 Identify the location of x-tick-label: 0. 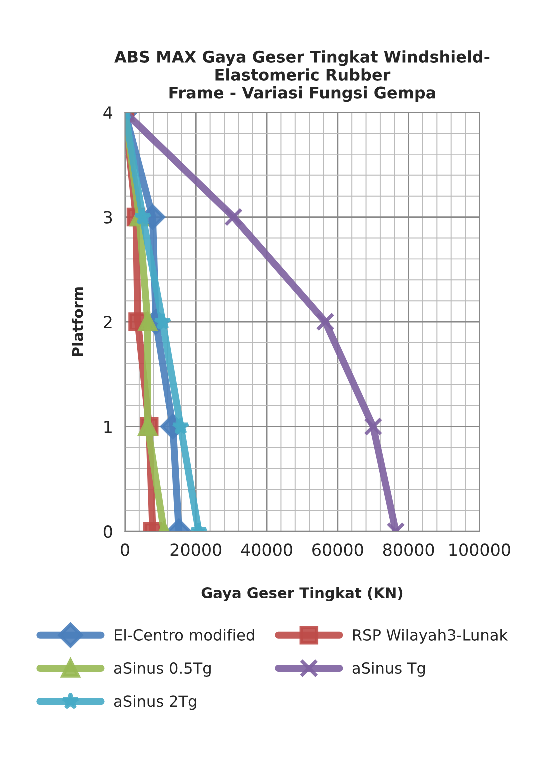
(125, 550).